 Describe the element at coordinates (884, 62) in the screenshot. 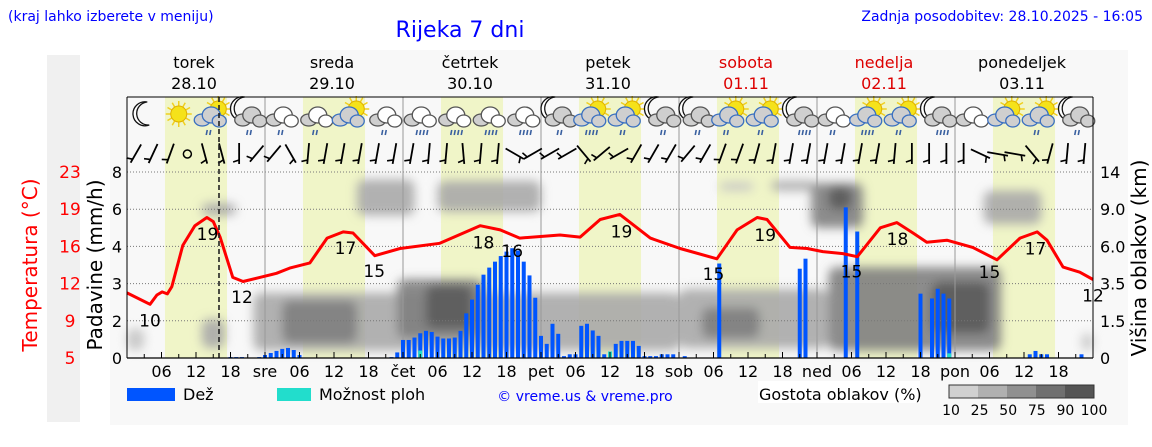

I see `day-name: nedelja` at that location.